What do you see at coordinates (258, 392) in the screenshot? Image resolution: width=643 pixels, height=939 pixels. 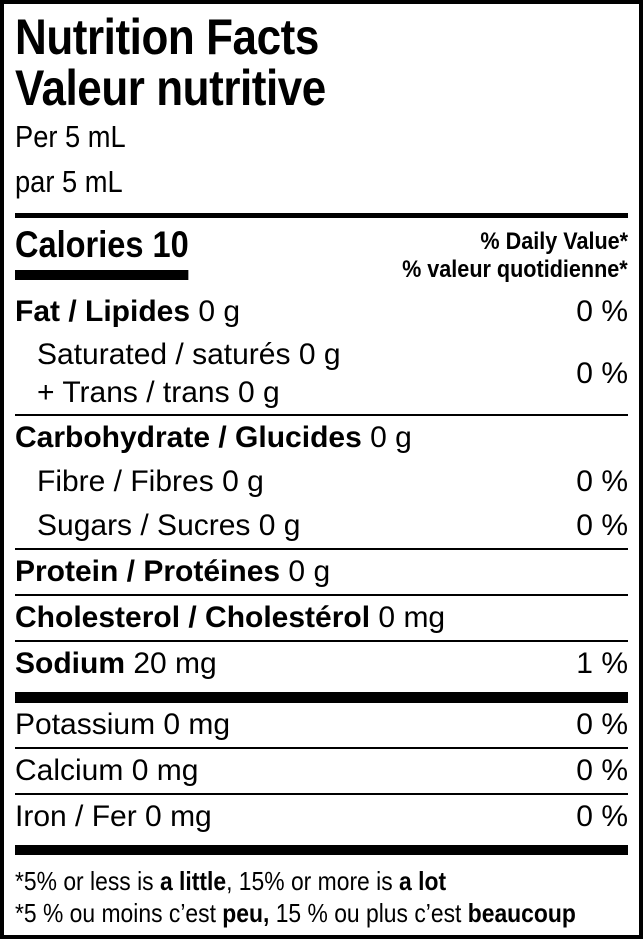 I see `row-trans-amount: 0 g` at bounding box center [258, 392].